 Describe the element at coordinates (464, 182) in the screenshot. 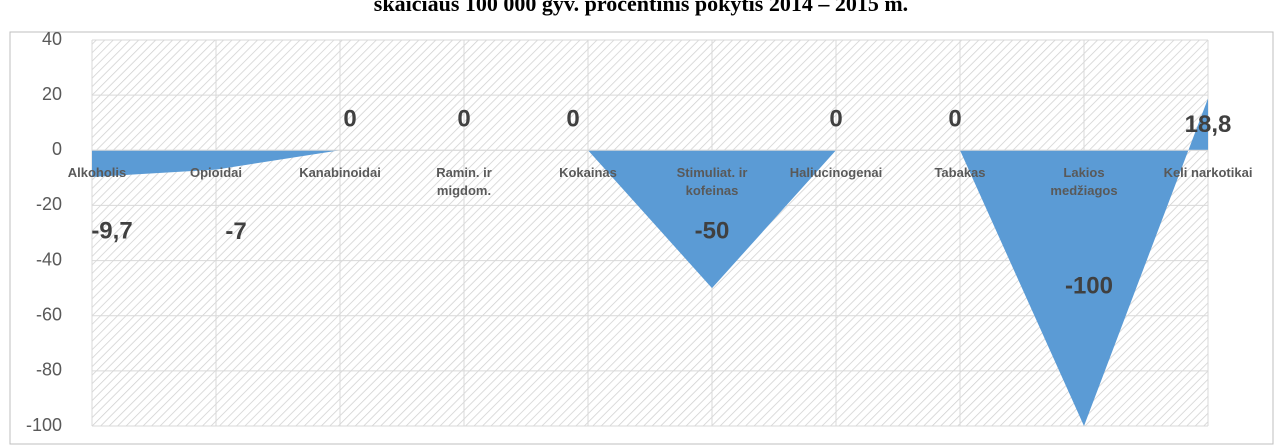

I see `x-tick-label: Ramin. ir migdom.` at that location.